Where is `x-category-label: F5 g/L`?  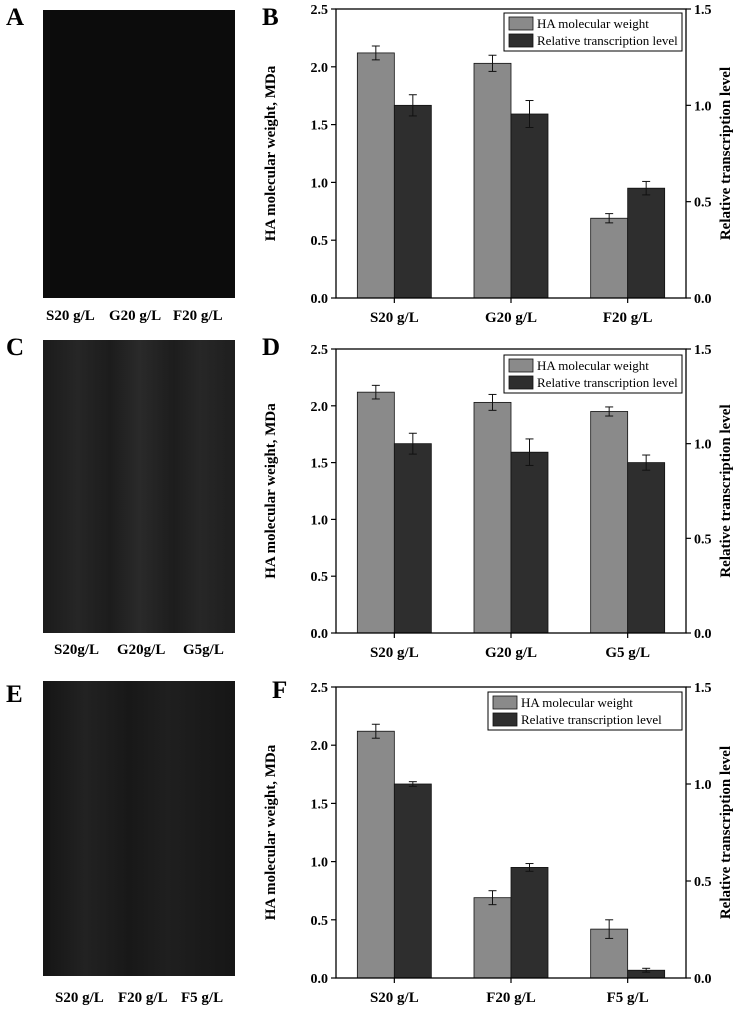 x-category-label: F5 g/L is located at coordinates (628, 998).